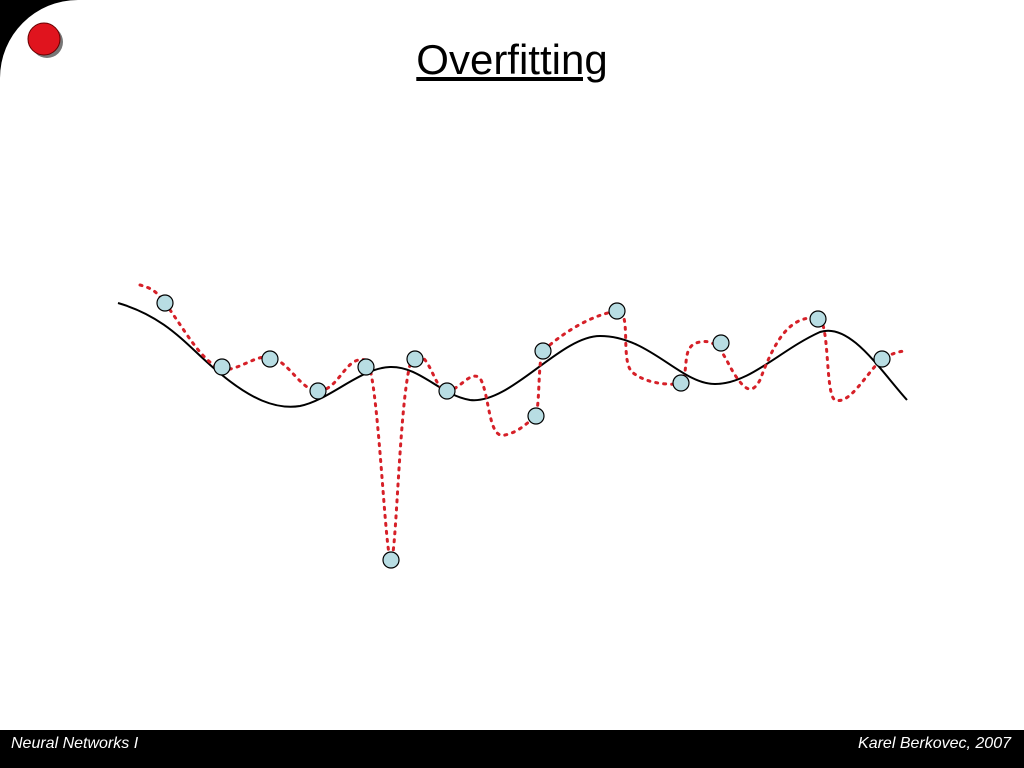 The width and height of the screenshot is (1024, 768). What do you see at coordinates (934, 743) in the screenshot?
I see `footer-right: Karel Berkovec, 2007` at bounding box center [934, 743].